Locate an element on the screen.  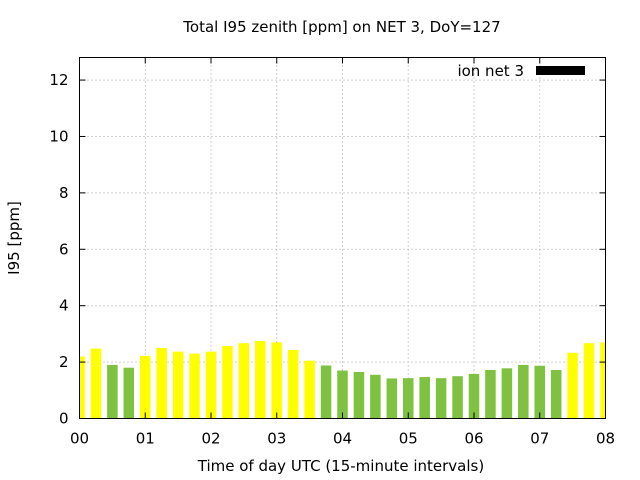
bars is located at coordinates (342, 379).